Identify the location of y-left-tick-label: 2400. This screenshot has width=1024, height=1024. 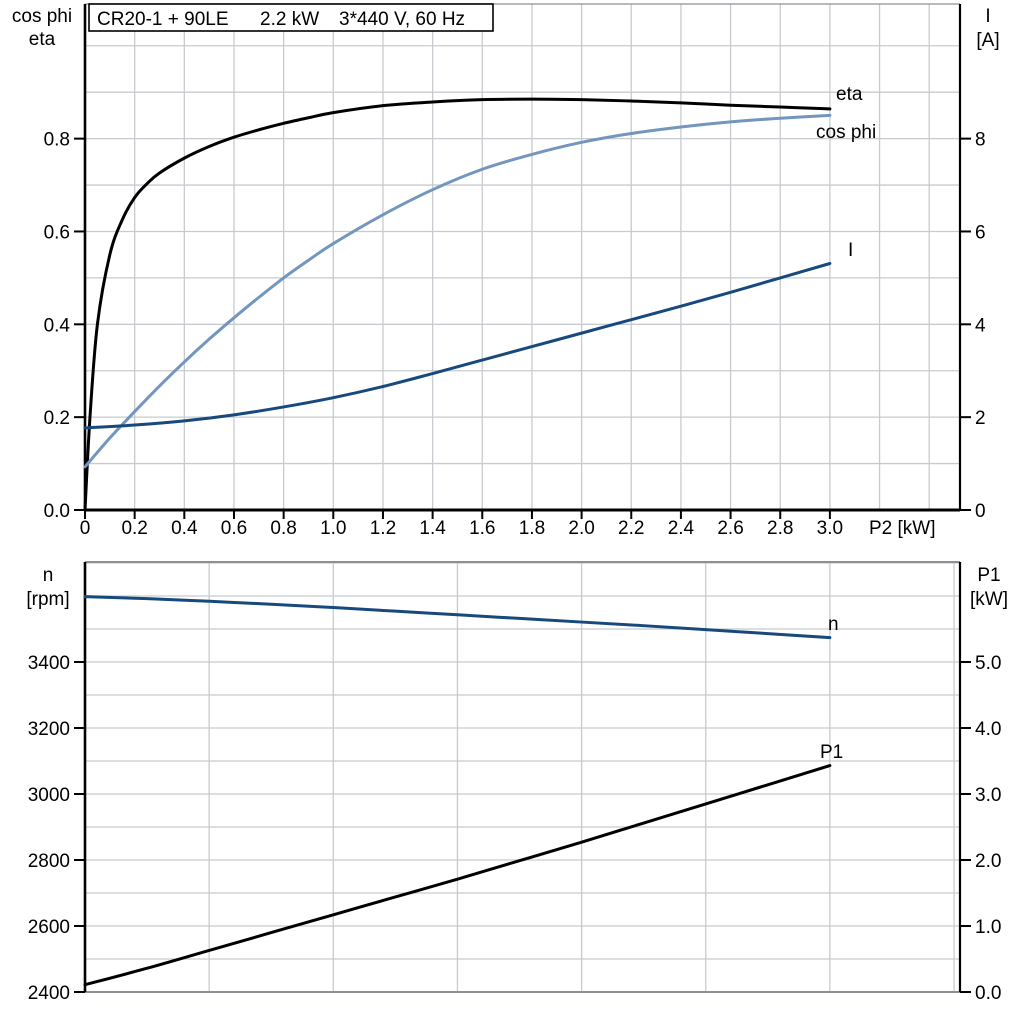
(49, 993).